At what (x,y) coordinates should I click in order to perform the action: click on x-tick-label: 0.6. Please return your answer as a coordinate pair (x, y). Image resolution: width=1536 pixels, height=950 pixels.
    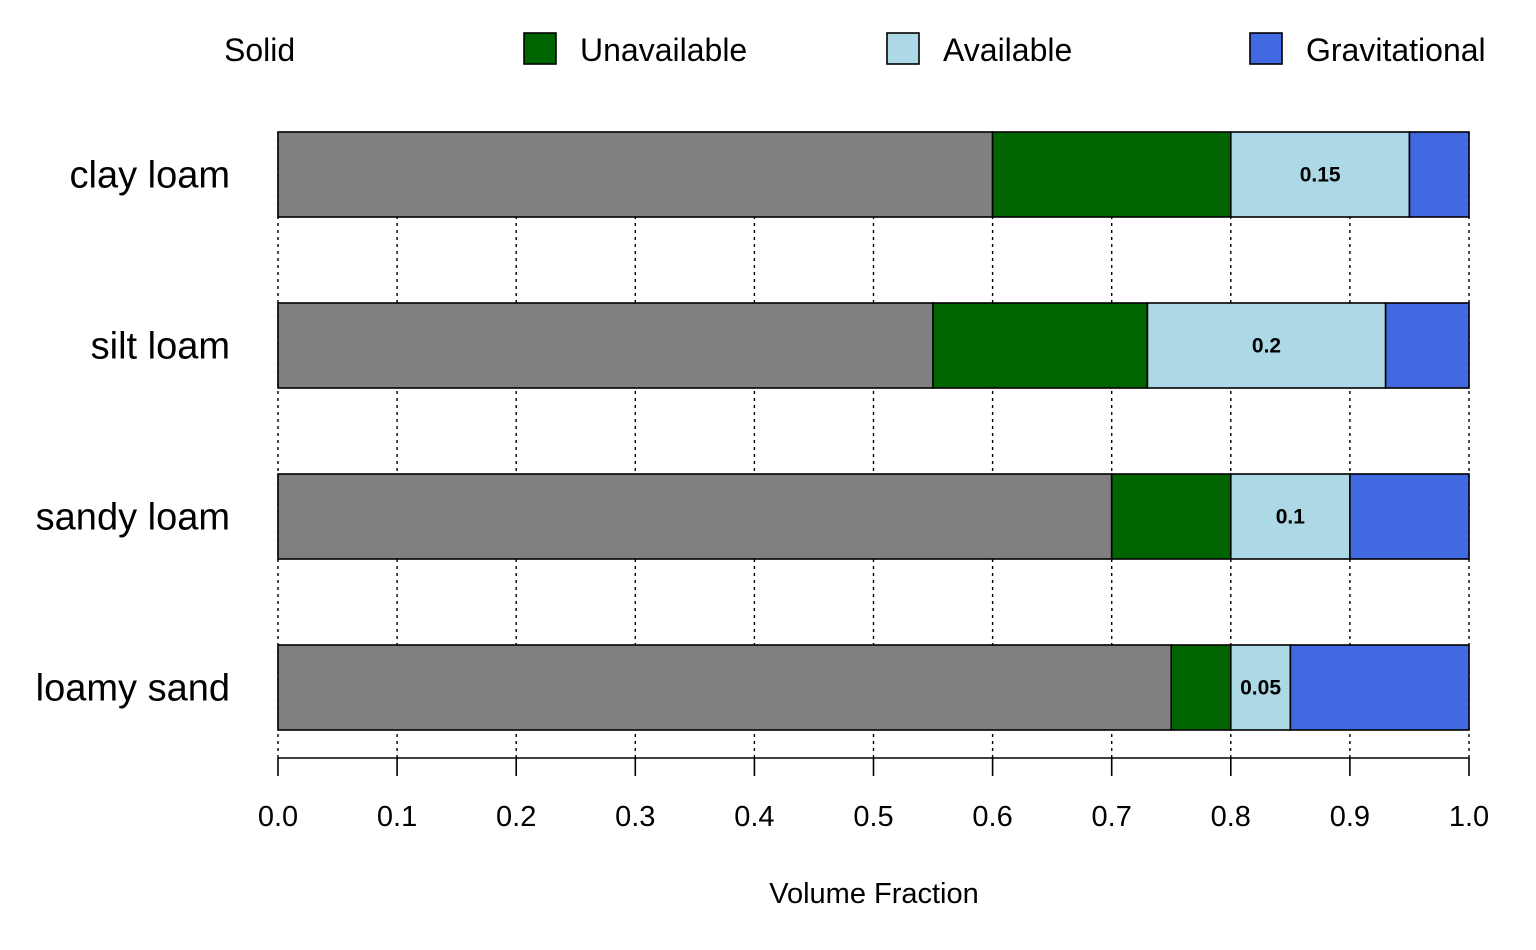
    Looking at the image, I should click on (992, 817).